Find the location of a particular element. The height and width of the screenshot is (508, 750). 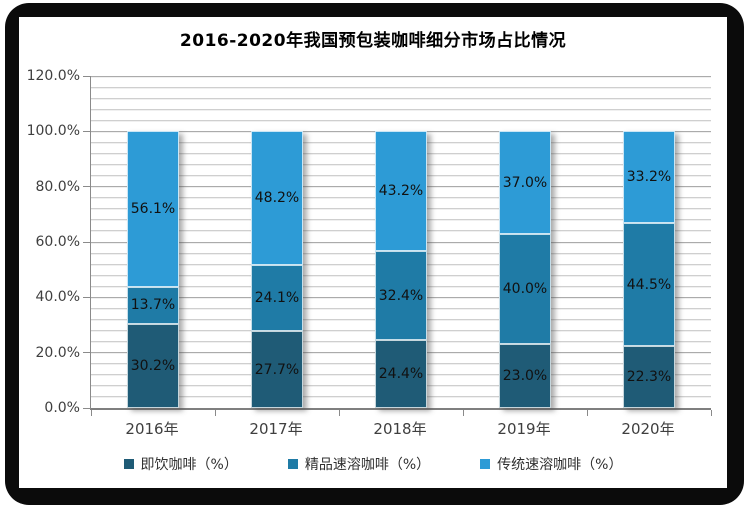

bar-segment: 48.2% is located at coordinates (277, 198).